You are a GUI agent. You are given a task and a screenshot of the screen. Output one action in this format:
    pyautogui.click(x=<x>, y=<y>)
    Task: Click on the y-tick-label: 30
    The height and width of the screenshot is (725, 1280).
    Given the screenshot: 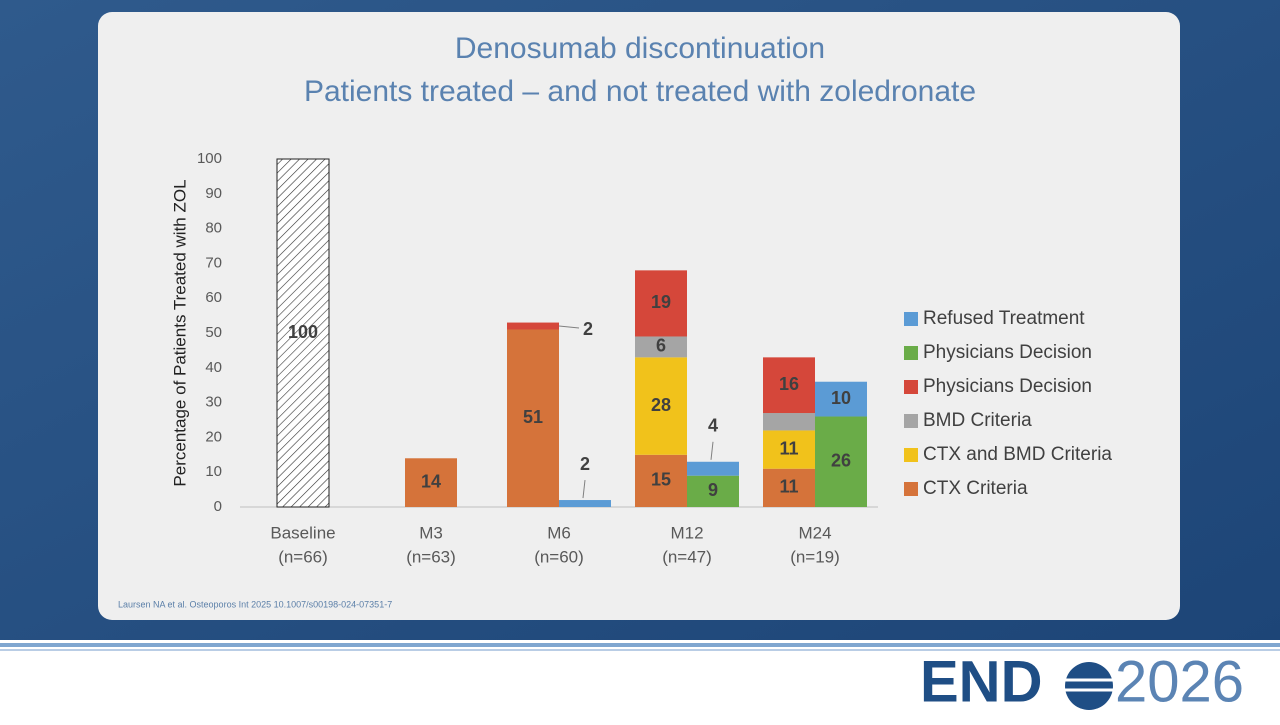 What is the action you would take?
    pyautogui.click(x=213, y=402)
    